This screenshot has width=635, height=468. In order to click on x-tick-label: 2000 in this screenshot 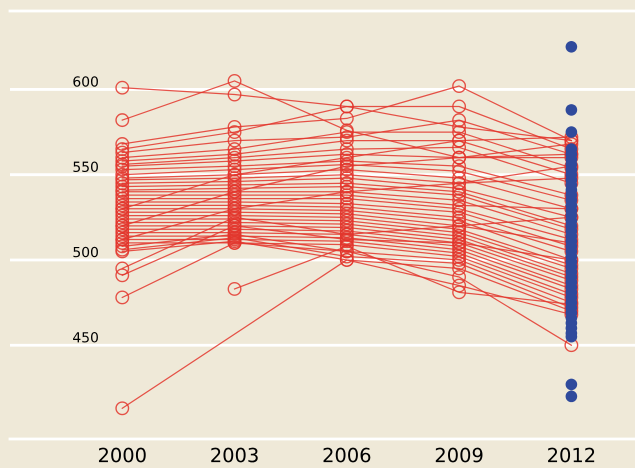, I will do `click(122, 455)`.